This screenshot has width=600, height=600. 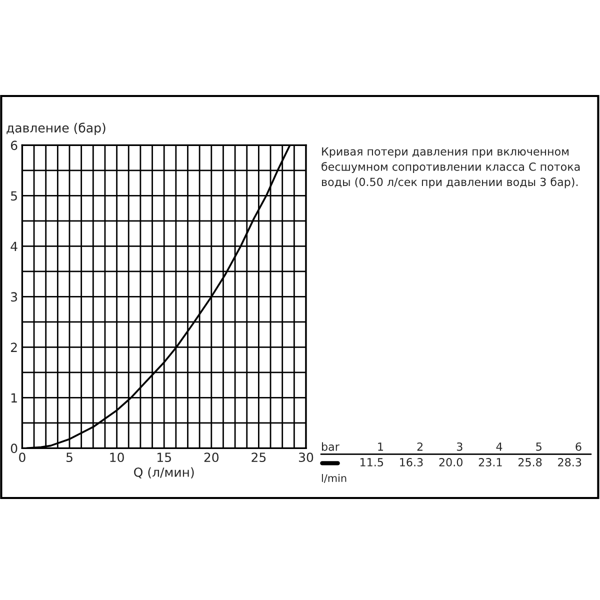 What do you see at coordinates (211, 457) in the screenshot?
I see `x-tick-label: 20` at bounding box center [211, 457].